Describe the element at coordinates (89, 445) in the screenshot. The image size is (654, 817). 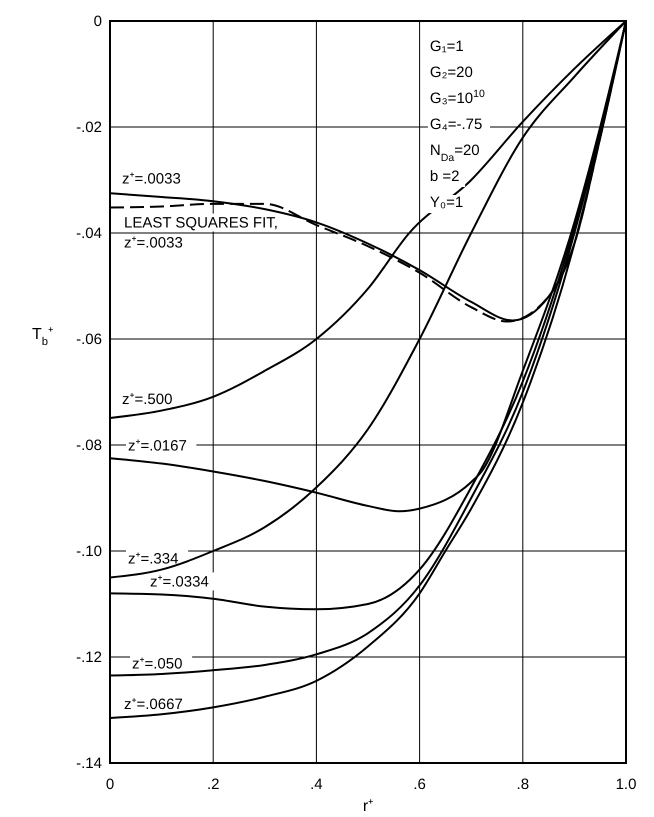
I see `y-tick-label: -.08` at that location.